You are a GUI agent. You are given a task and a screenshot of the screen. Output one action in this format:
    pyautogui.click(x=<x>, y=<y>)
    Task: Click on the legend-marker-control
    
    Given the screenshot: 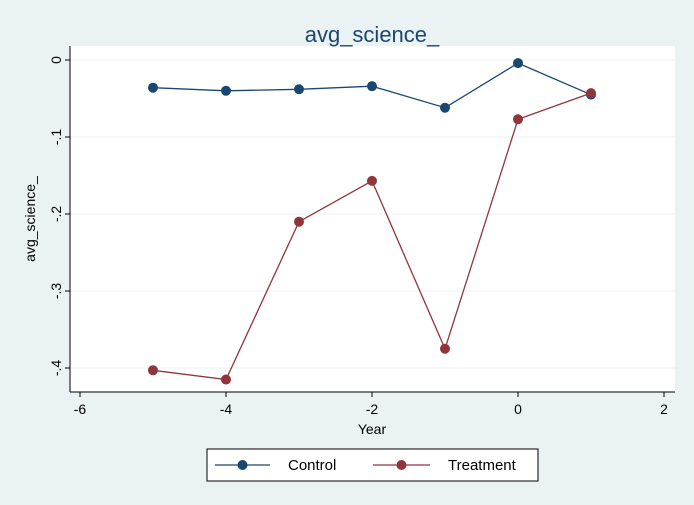 What is the action you would take?
    pyautogui.click(x=242, y=465)
    